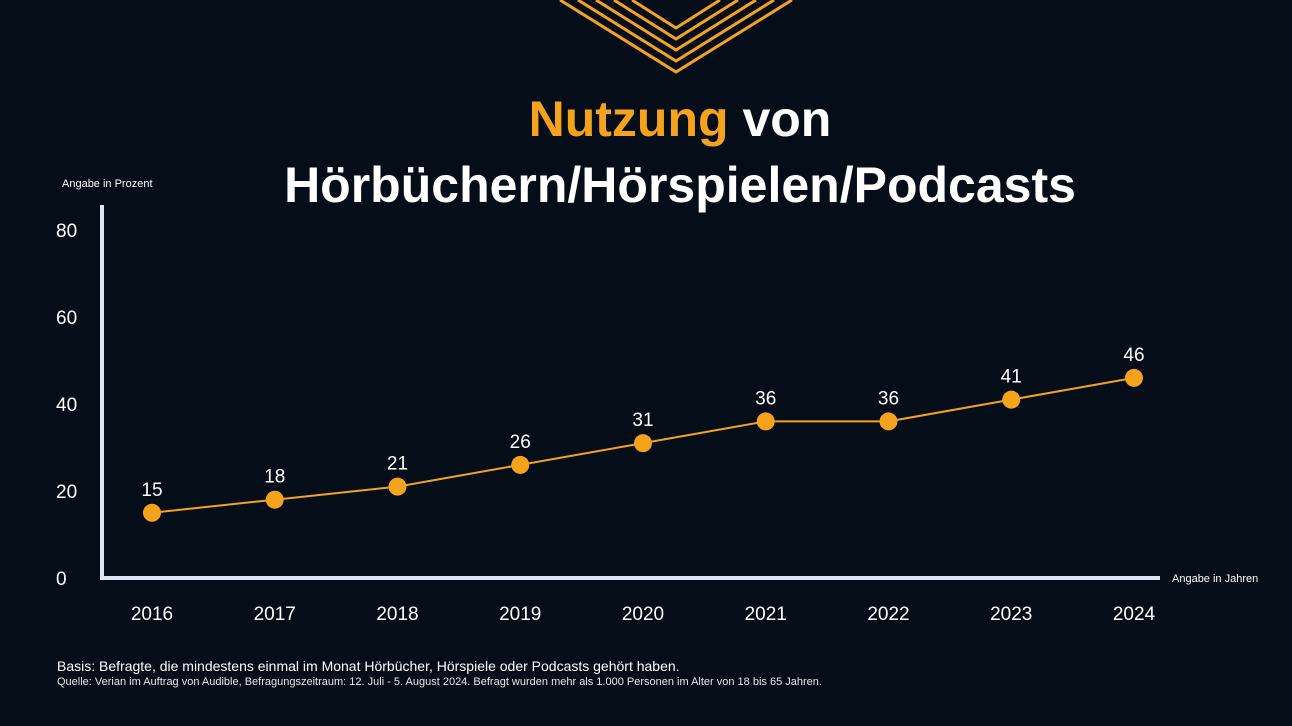  What do you see at coordinates (1215, 579) in the screenshot?
I see `x-axis-label: Angabe in Jahren` at bounding box center [1215, 579].